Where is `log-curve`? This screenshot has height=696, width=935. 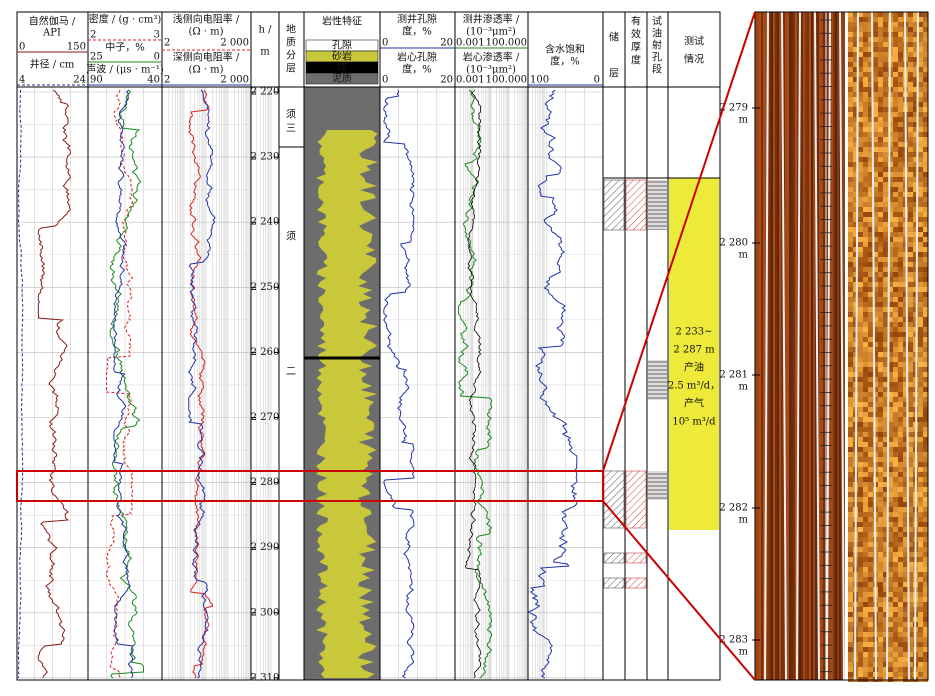 log-curve is located at coordinates (124, 384).